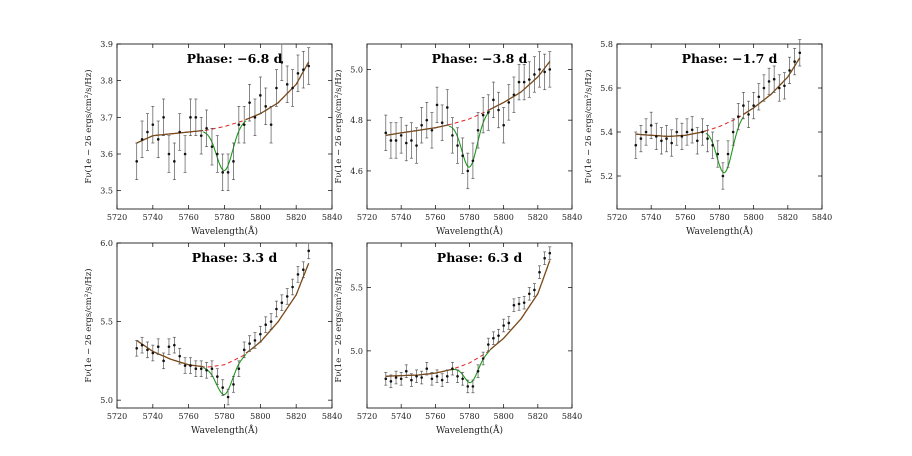 Image resolution: width=912 pixels, height=456 pixels. I want to click on fit-line-right, so click(520, 86).